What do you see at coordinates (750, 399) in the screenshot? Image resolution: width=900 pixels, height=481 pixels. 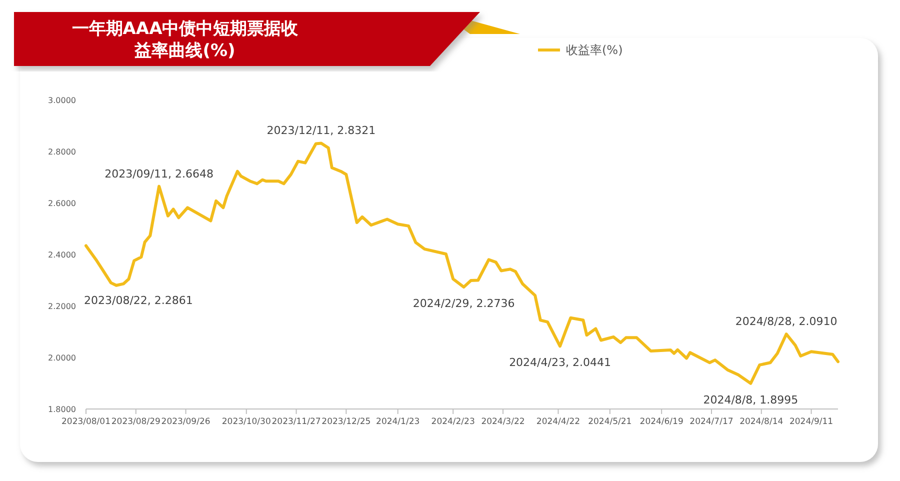 I see `annotation: 2024/8/8, 1.8995` at bounding box center [750, 399].